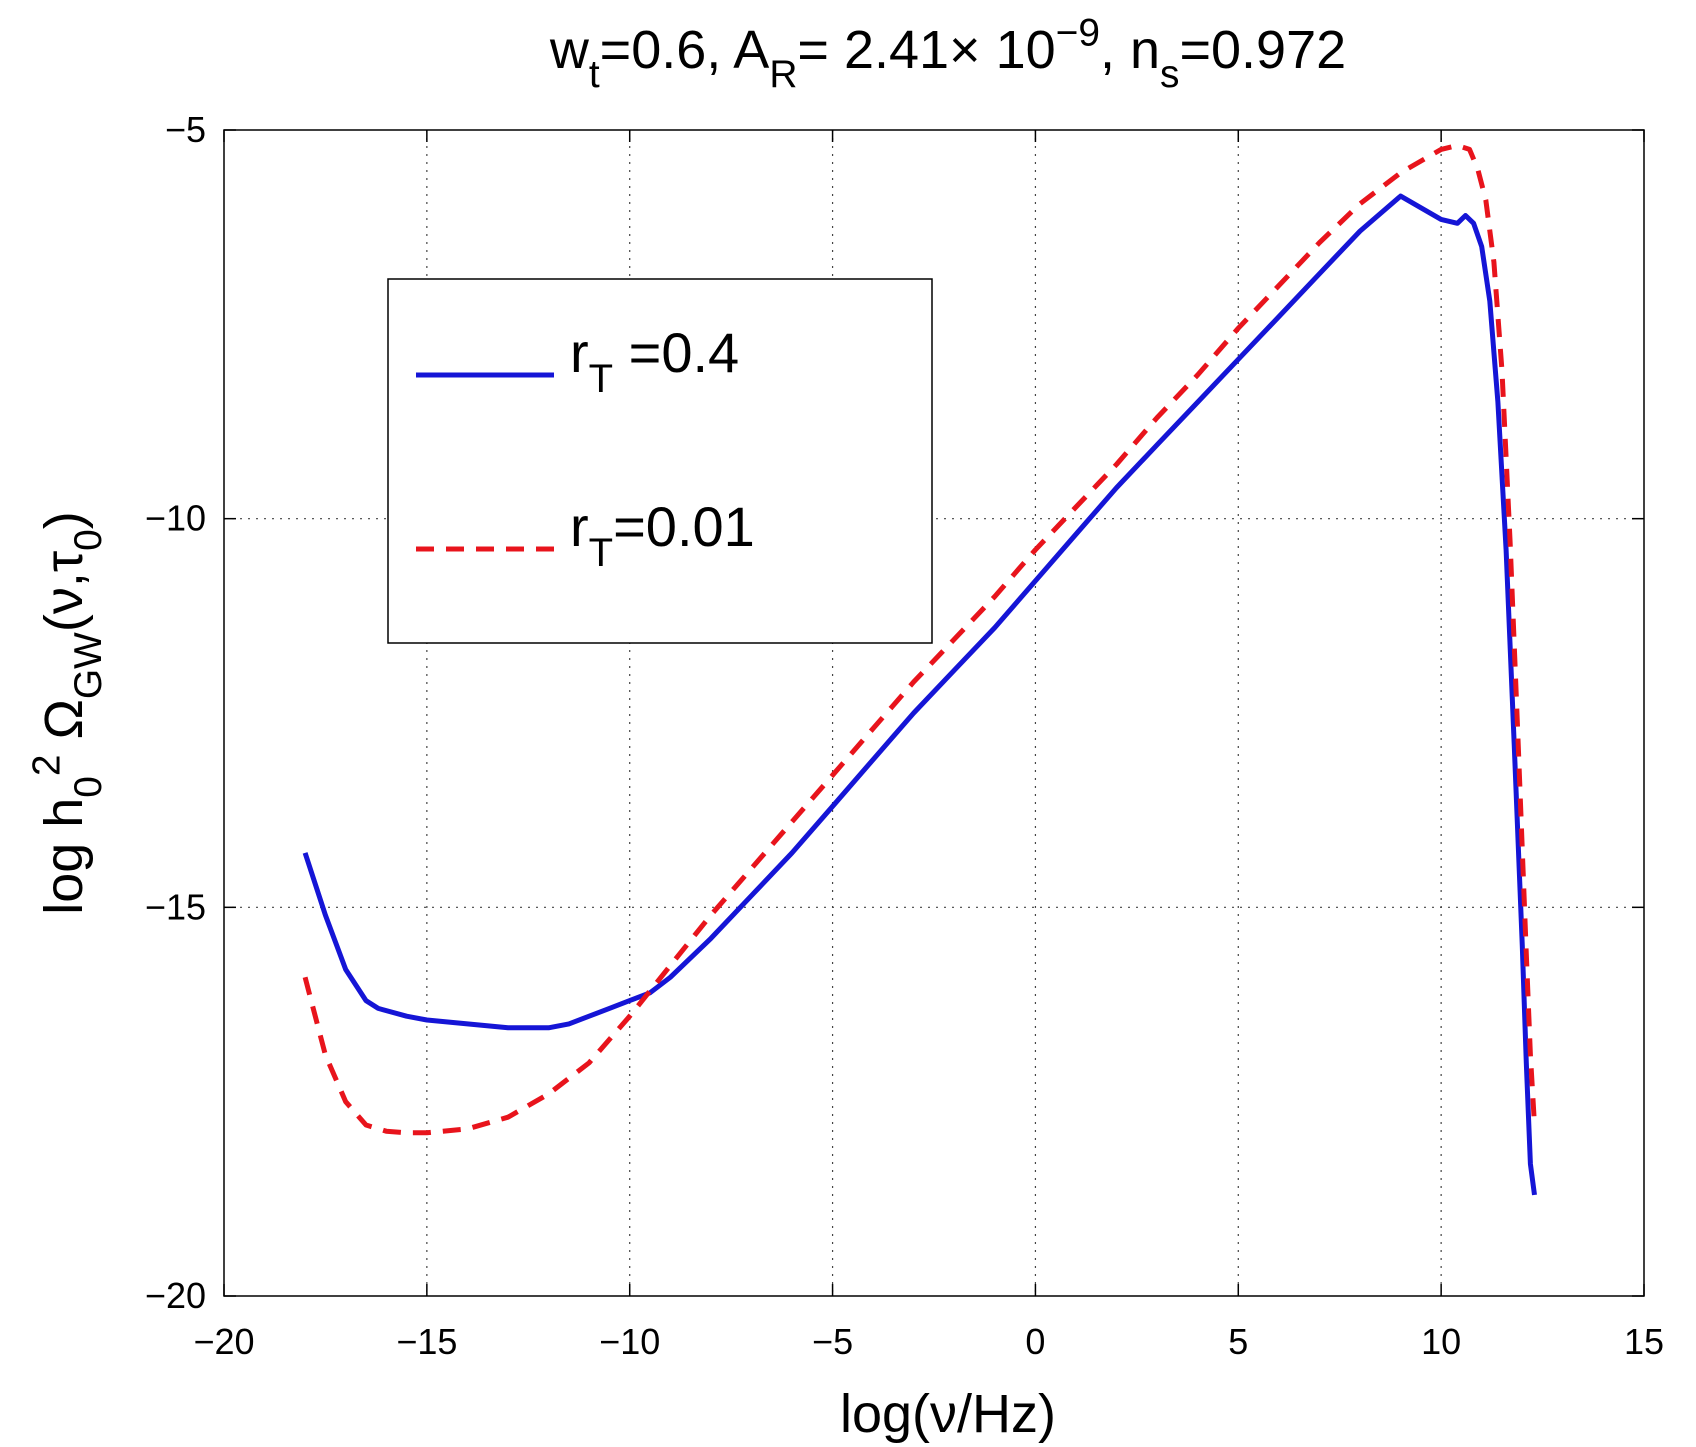 The height and width of the screenshot is (1447, 1696). I want to click on y-tick-label: −15, so click(175, 906).